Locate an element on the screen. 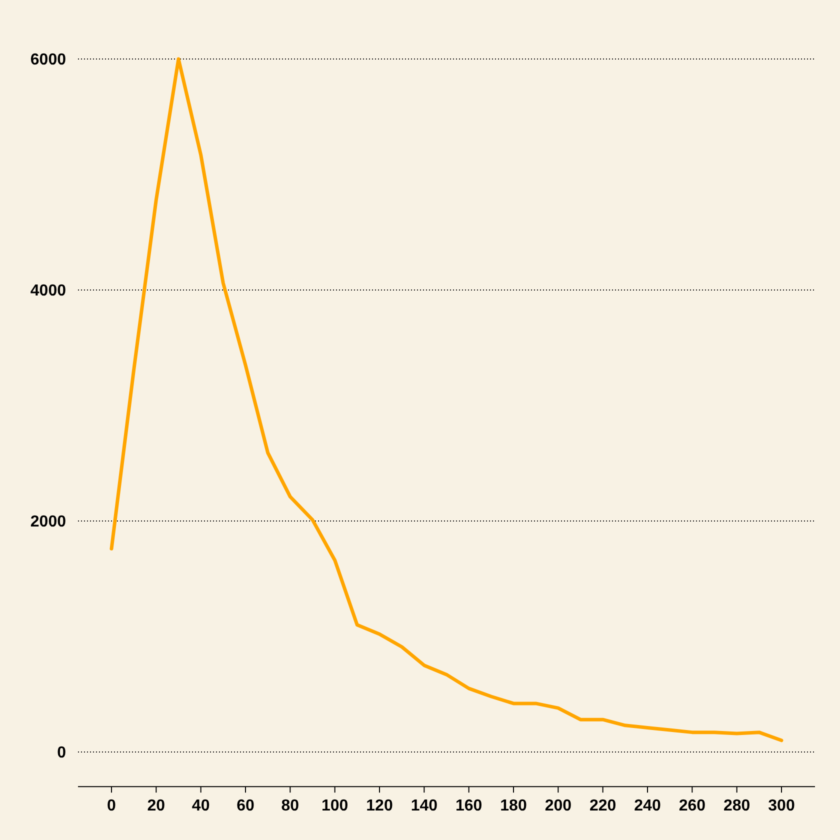  x-tick-label: 220 is located at coordinates (602, 806).